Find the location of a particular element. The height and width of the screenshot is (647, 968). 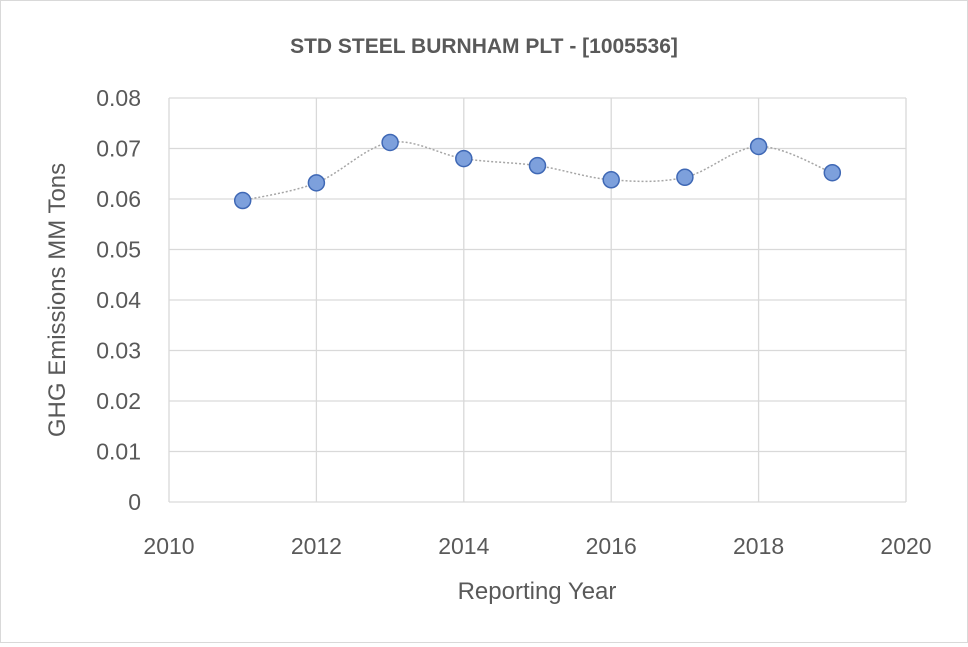

x-tick-label: 2016 is located at coordinates (611, 546).